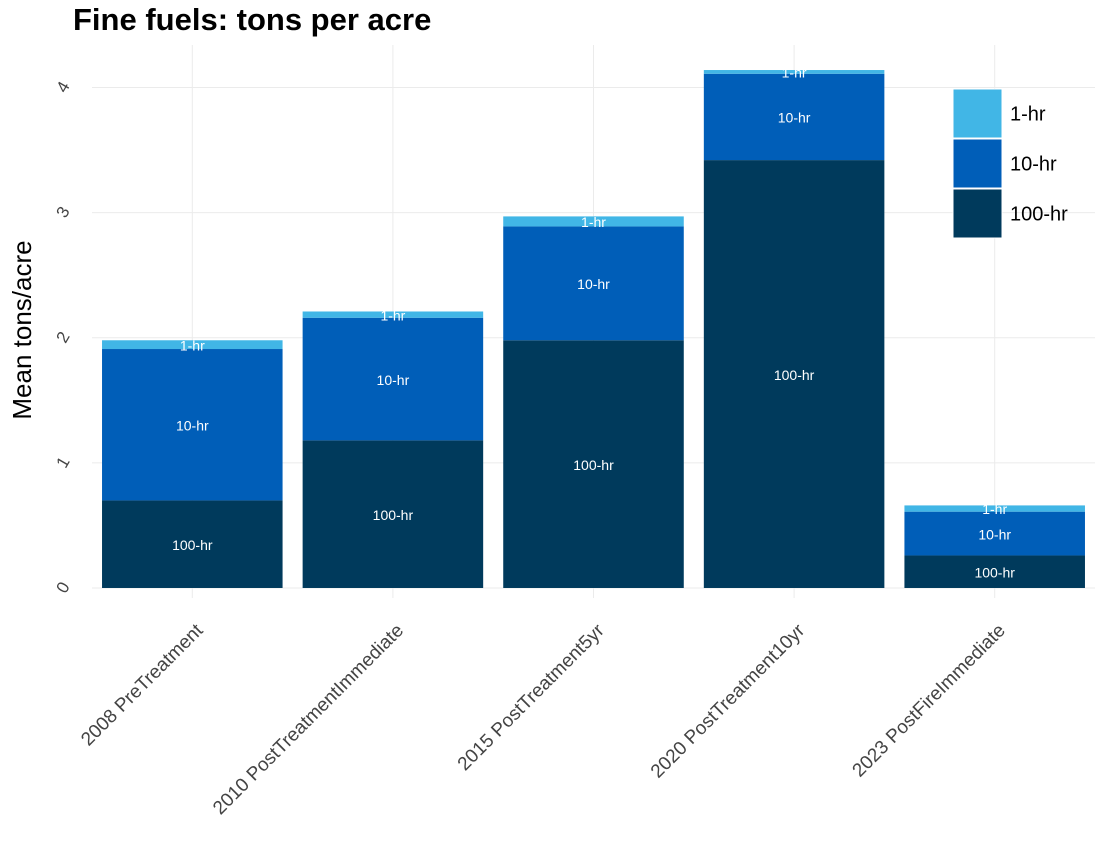  I want to click on x-tick-label: 2020 PostTreatment10yr, so click(728, 701).